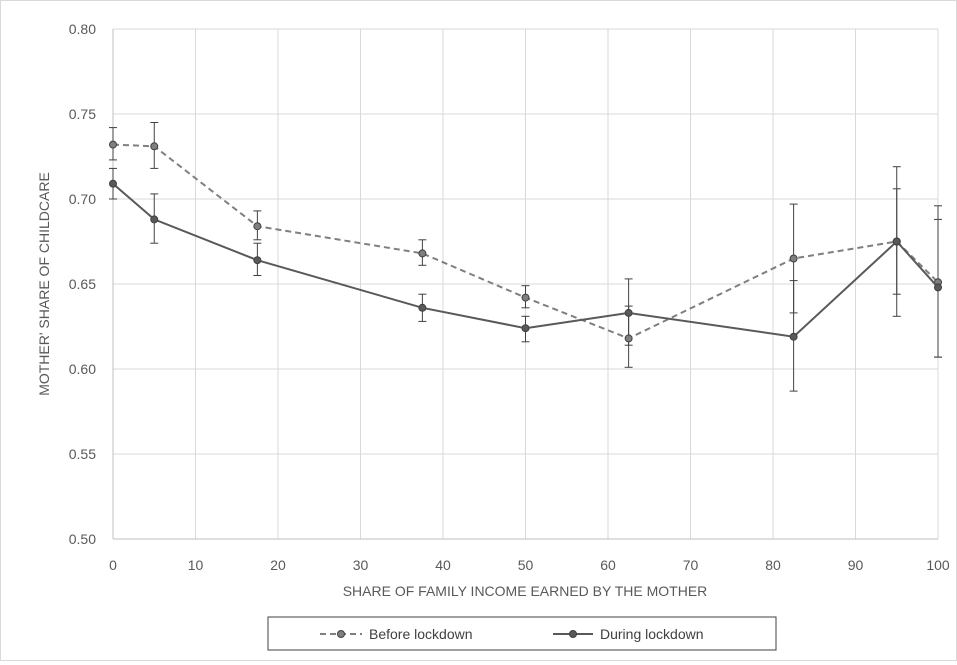  What do you see at coordinates (573, 634) in the screenshot?
I see `legend-marker-during` at bounding box center [573, 634].